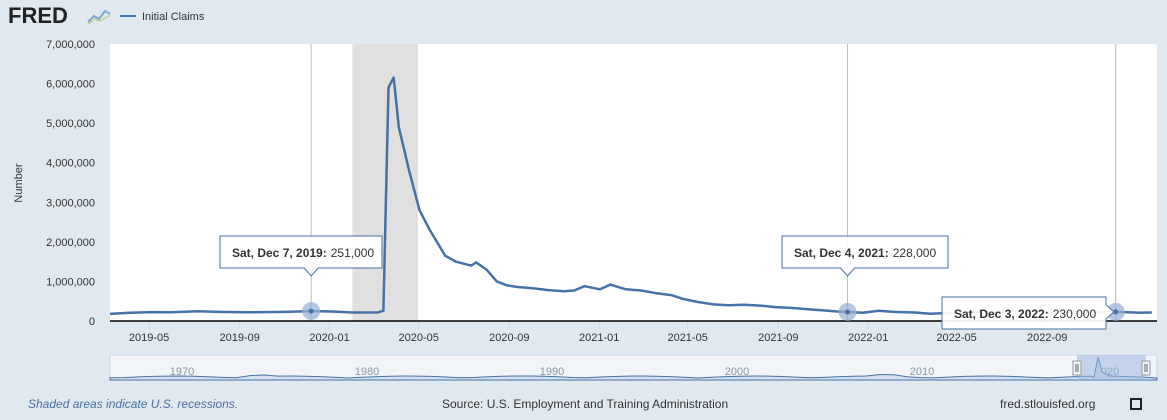 The width and height of the screenshot is (1167, 420). What do you see at coordinates (38, 15) in the screenshot?
I see `fred-logo-text: FRED` at bounding box center [38, 15].